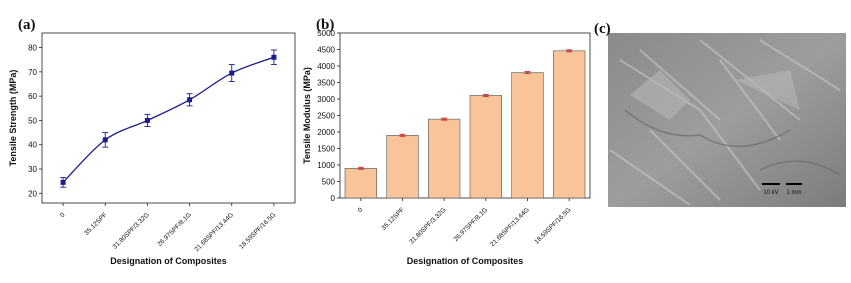 Image resolution: width=851 pixels, height=283 pixels. What do you see at coordinates (794, 193) in the screenshot?
I see `scale-label: 1 mm` at bounding box center [794, 193].